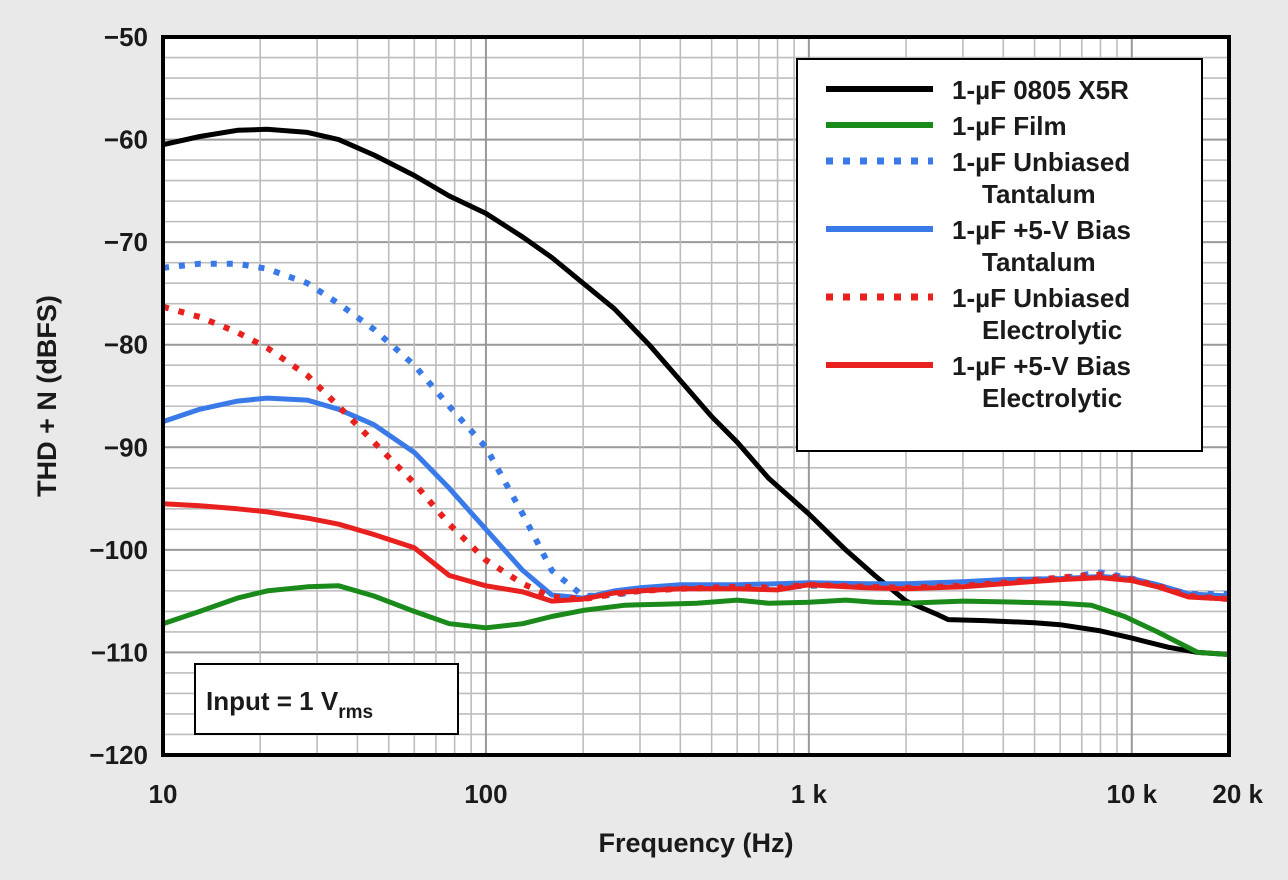  What do you see at coordinates (126, 447) in the screenshot?
I see `y-tick-label: −90` at bounding box center [126, 447].